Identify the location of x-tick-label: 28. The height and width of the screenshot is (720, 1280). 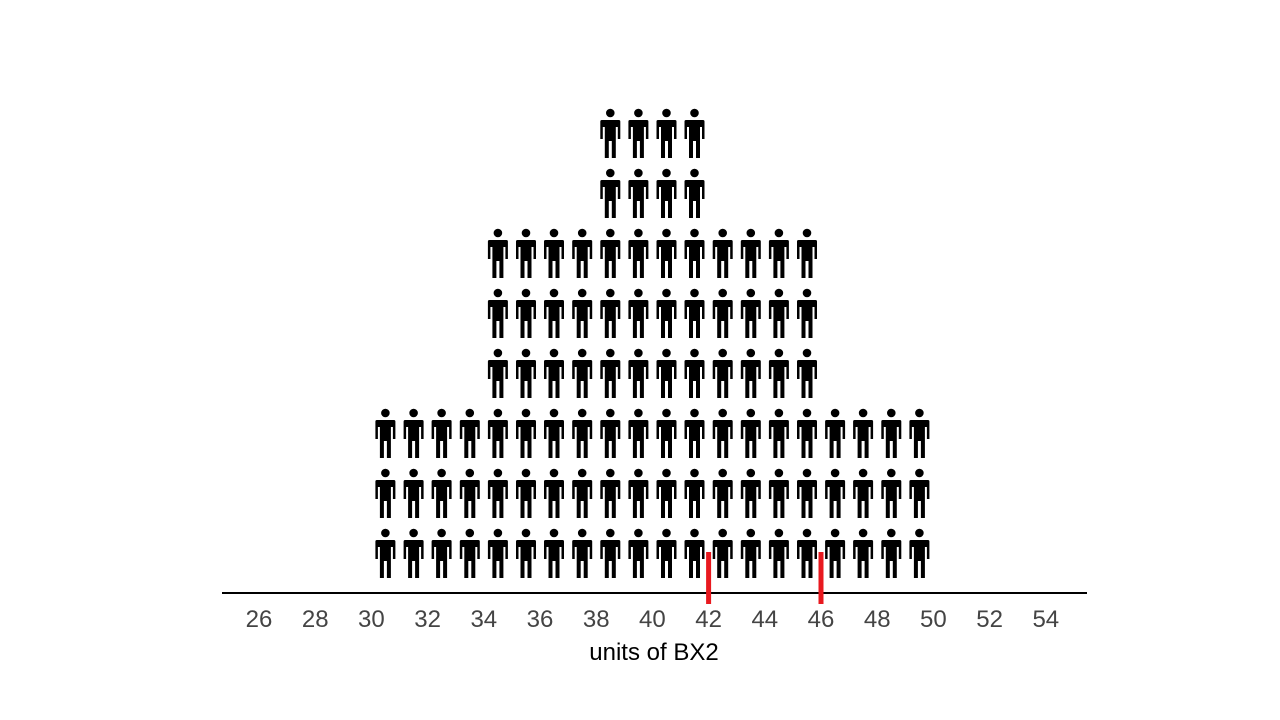
(315, 619).